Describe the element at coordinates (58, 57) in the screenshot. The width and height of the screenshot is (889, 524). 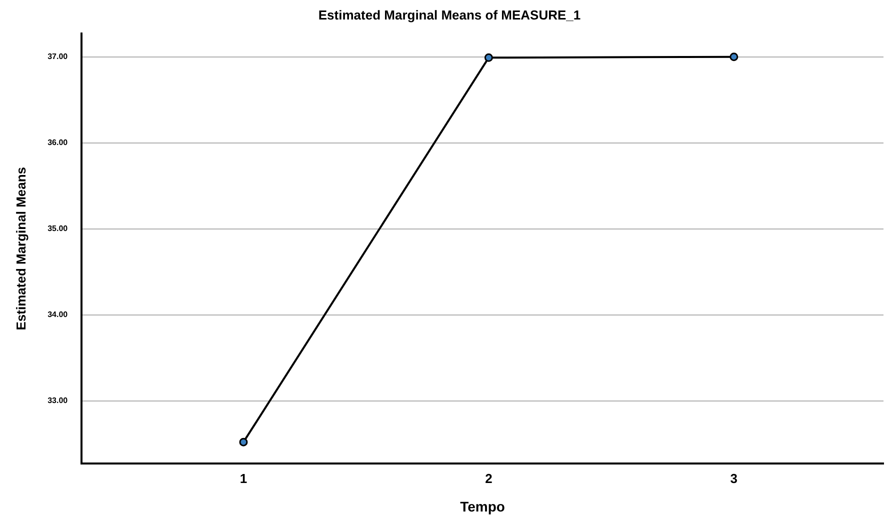
I see `y-tick-label: 37.00` at that location.